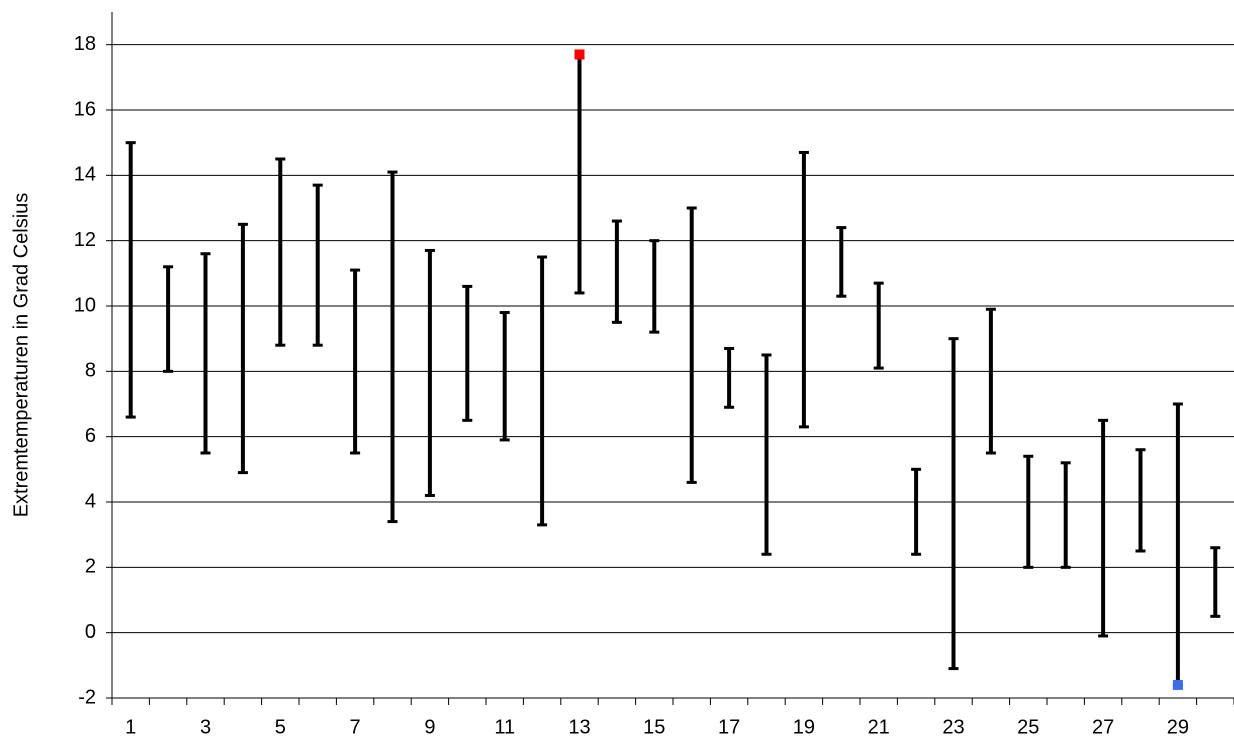 The image size is (1234, 749). I want to click on x-tick-label: 11, so click(504, 727).